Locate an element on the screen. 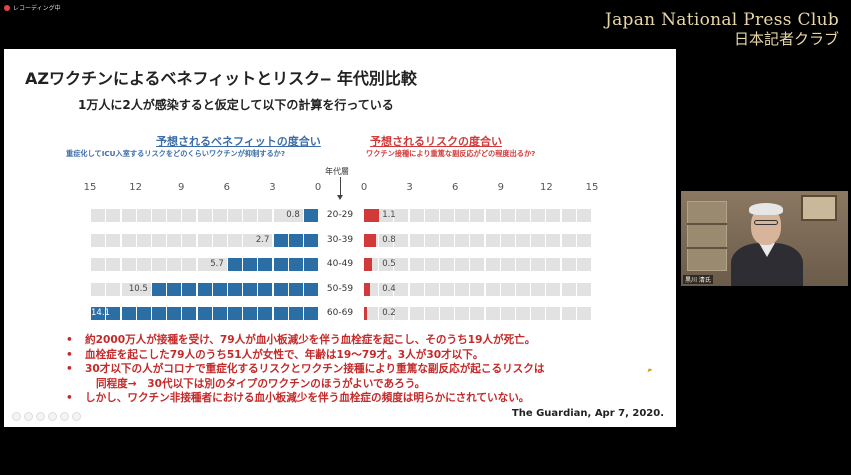  pen-icon is located at coordinates (28, 416).